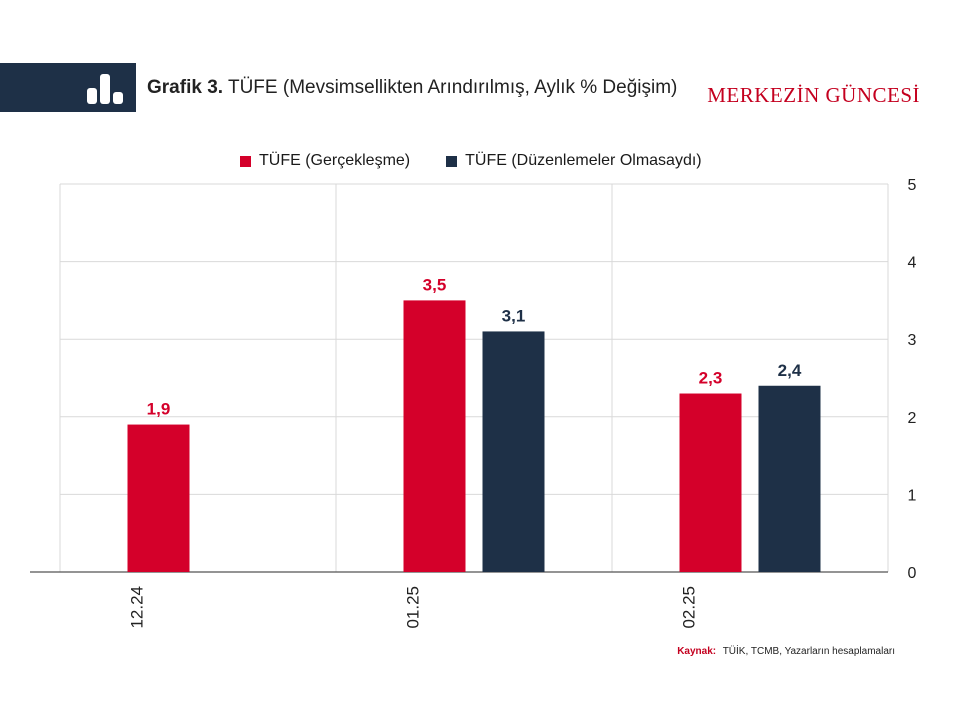 This screenshot has height=720, width=960. What do you see at coordinates (583, 160) in the screenshot?
I see `legend-label-series2: TÜFE (Düzenlemeler Olmasaydı)` at bounding box center [583, 160].